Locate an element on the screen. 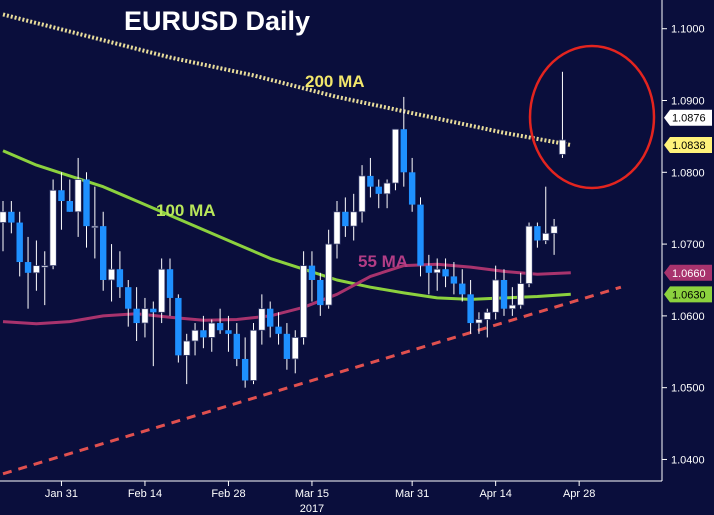  y-tick-label: 1.0600 is located at coordinates (688, 317).